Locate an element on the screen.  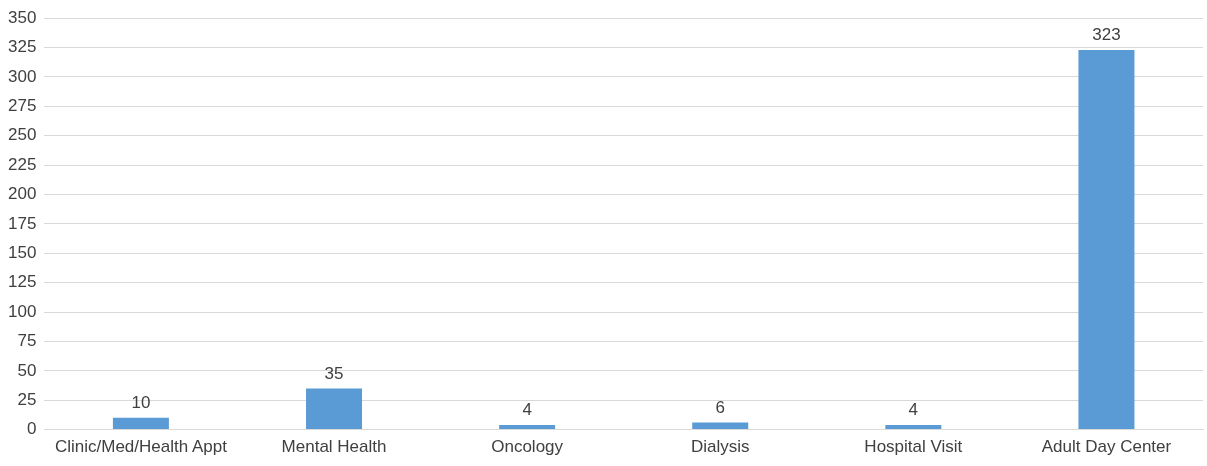
y-tick-label: 175 is located at coordinates (22, 223).